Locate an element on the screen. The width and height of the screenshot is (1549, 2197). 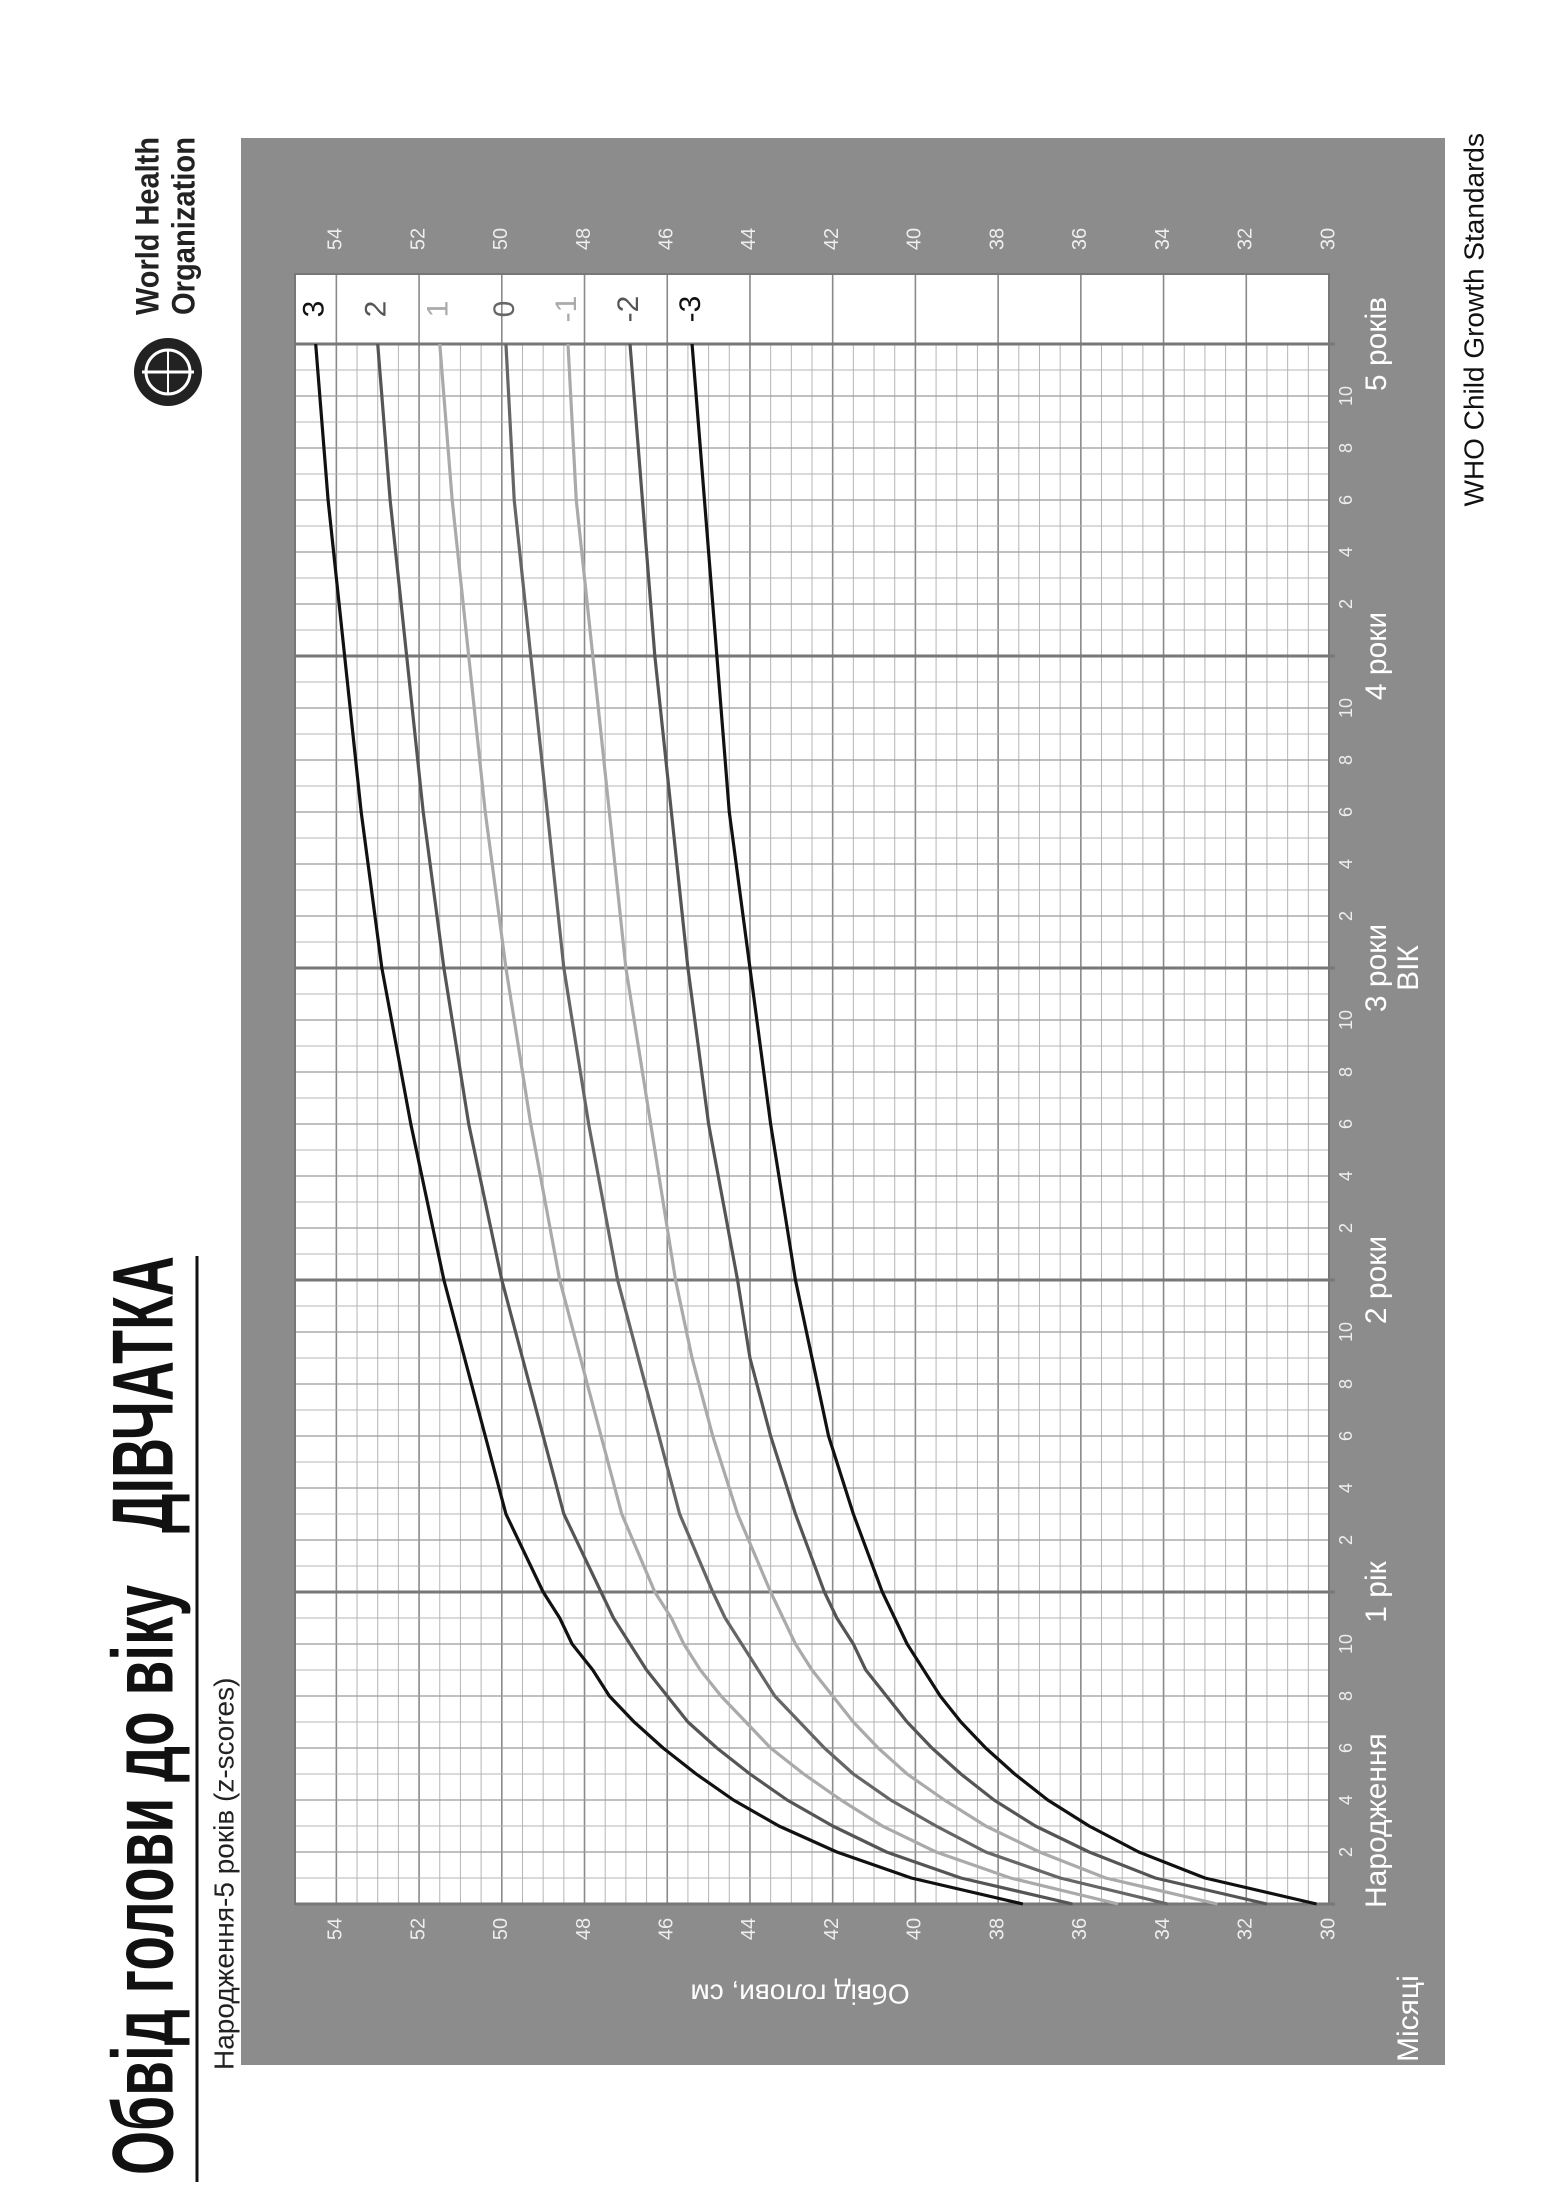
x-major-tick-label: Народження is located at coordinates (1376, 1820).